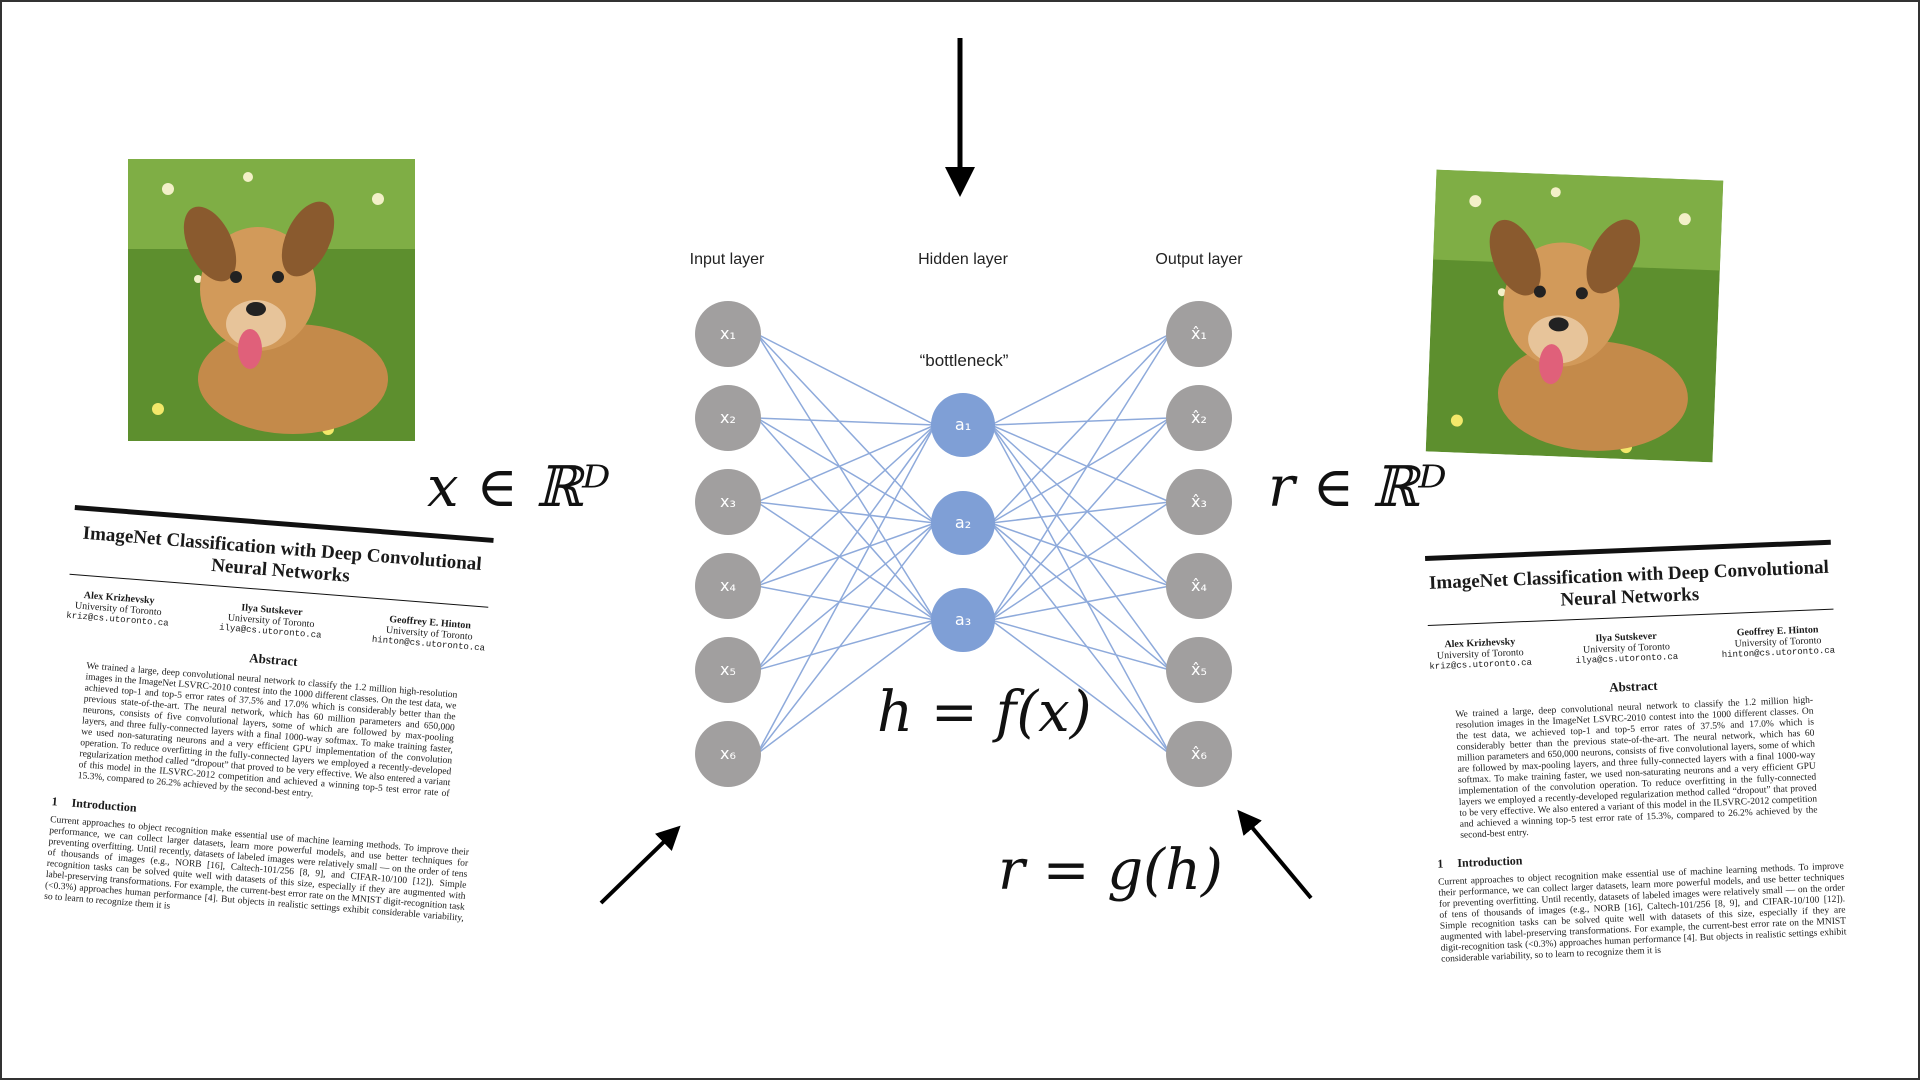  What do you see at coordinates (1275, 854) in the screenshot?
I see `arrow-to-output` at bounding box center [1275, 854].